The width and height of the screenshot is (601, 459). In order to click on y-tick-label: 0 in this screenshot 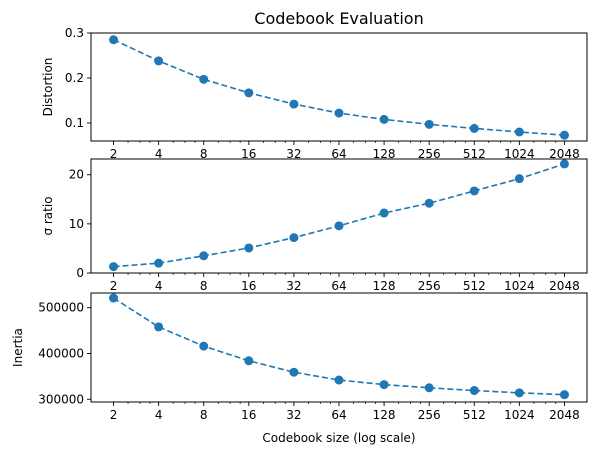, I will do `click(80, 273)`.